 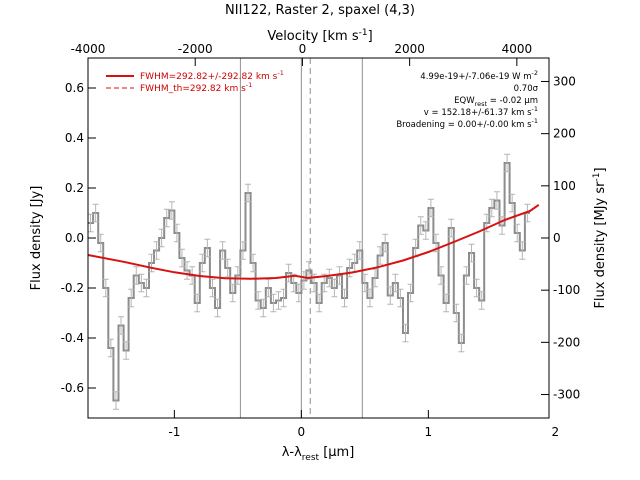 What do you see at coordinates (566, 342) in the screenshot?
I see `right-tick-label: -200` at bounding box center [566, 342].